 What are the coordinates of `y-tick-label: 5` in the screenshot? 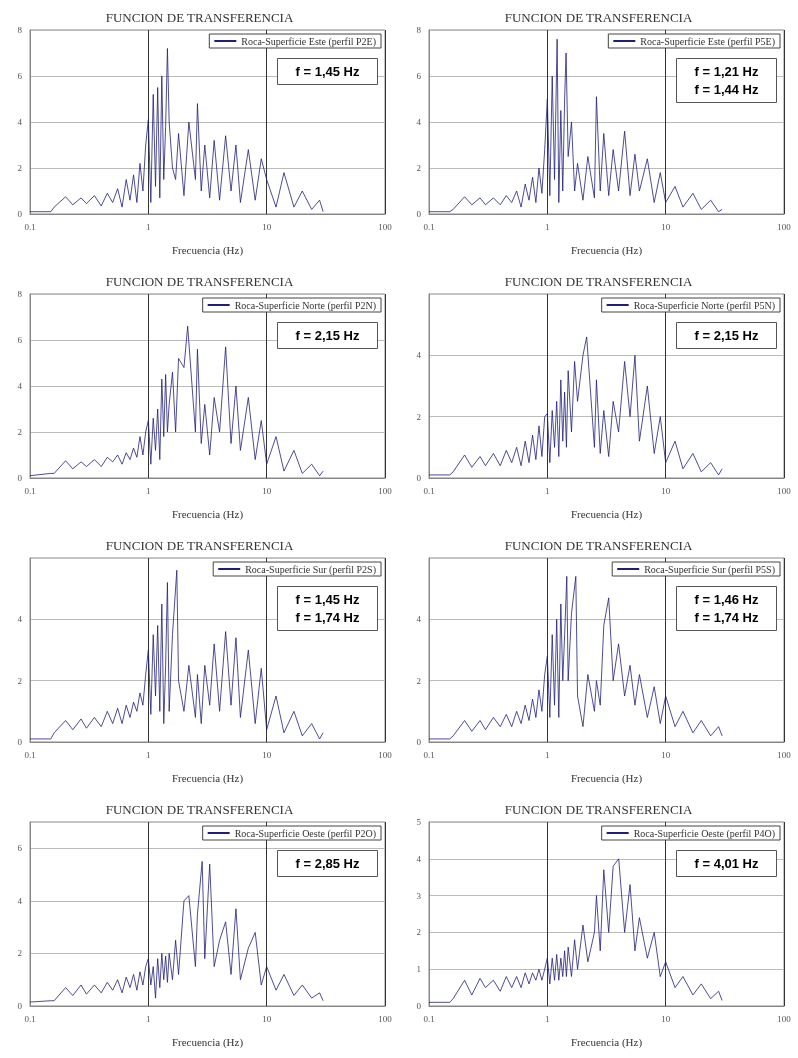 It's located at (419, 822).